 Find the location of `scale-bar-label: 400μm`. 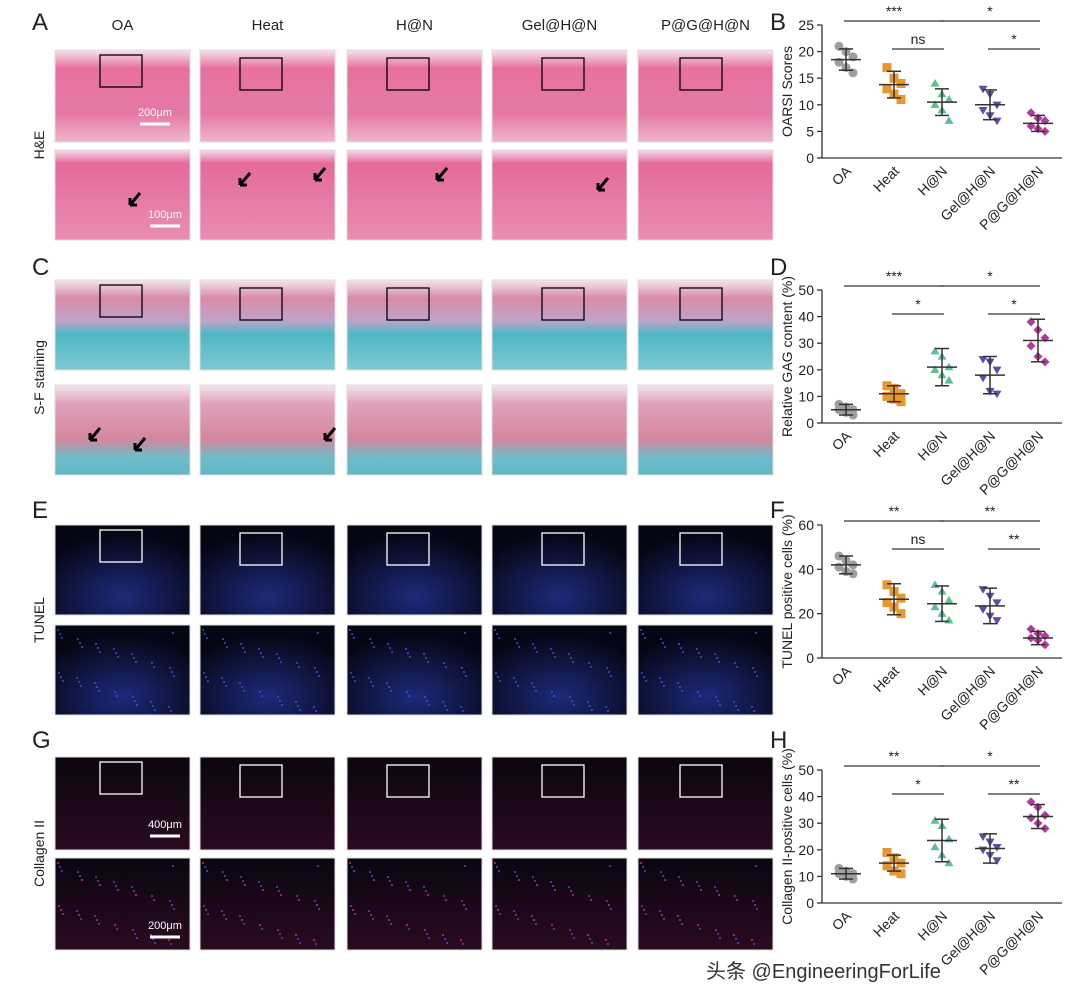

scale-bar-label: 400μm is located at coordinates (165, 825).